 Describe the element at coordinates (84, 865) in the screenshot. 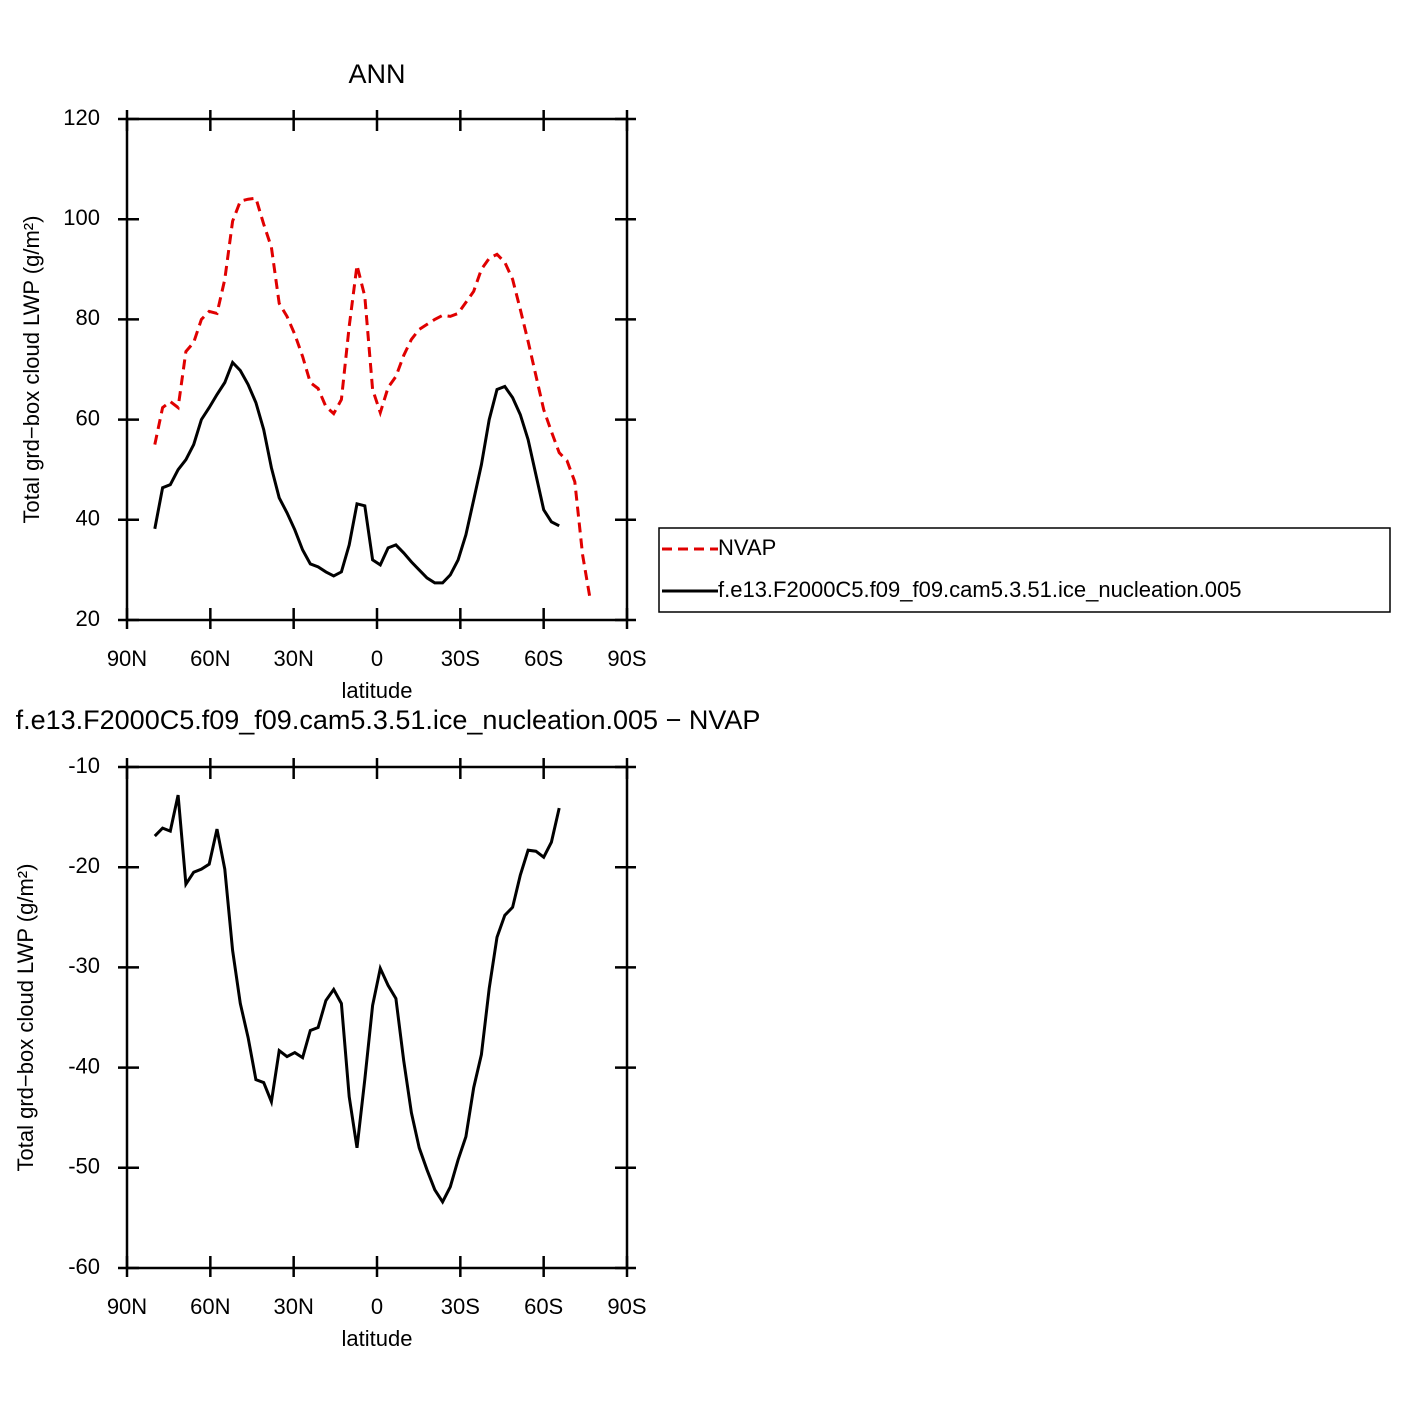

I see `y-tick-label: -20` at that location.